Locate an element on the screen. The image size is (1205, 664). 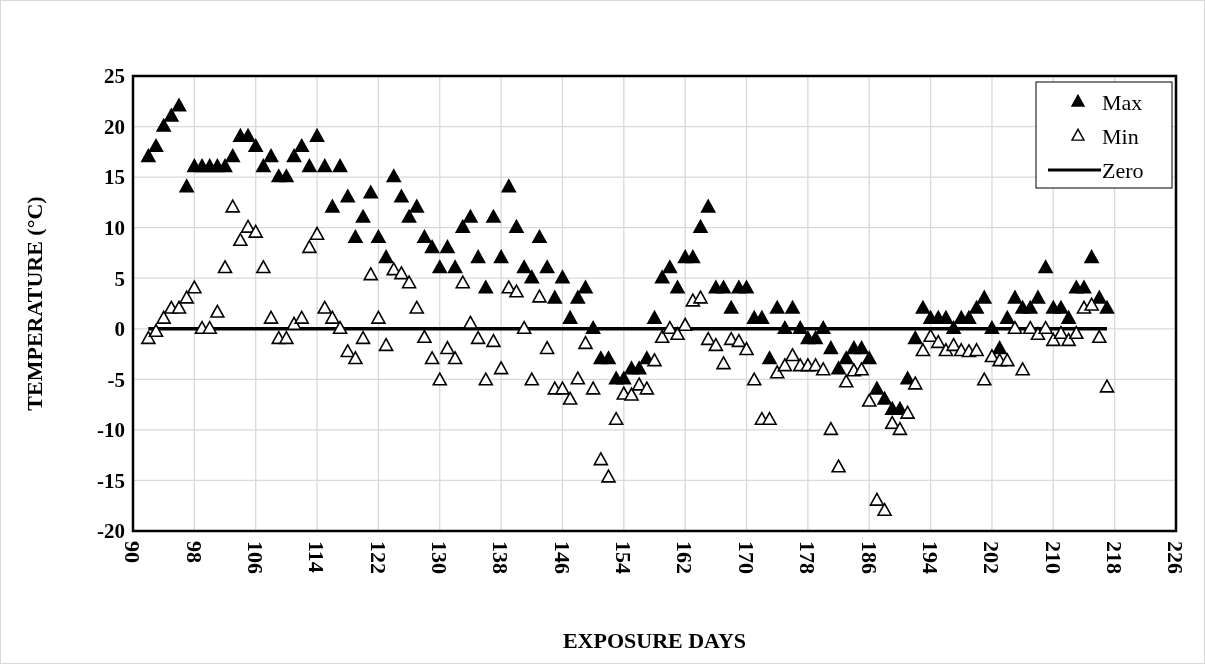
x-tick-label: 186 is located at coordinates (869, 557).